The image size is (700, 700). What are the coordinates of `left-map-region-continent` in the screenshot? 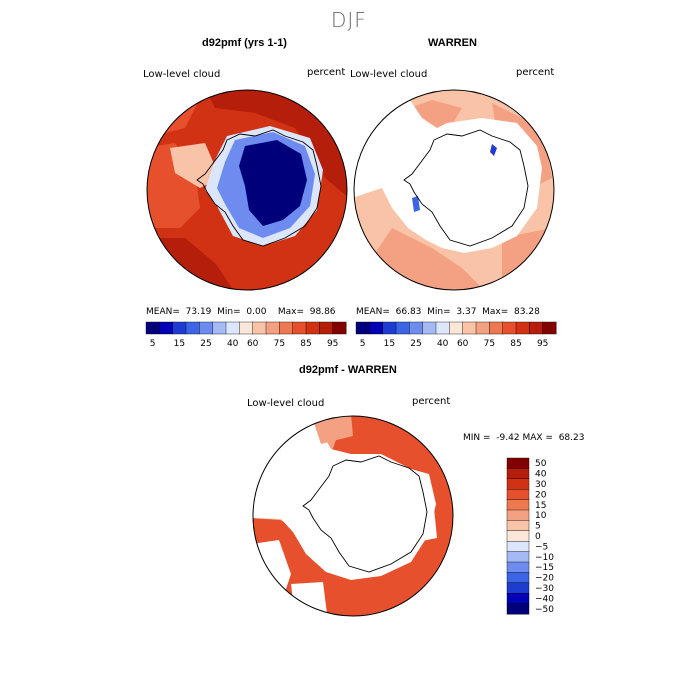 It's located at (273, 183).